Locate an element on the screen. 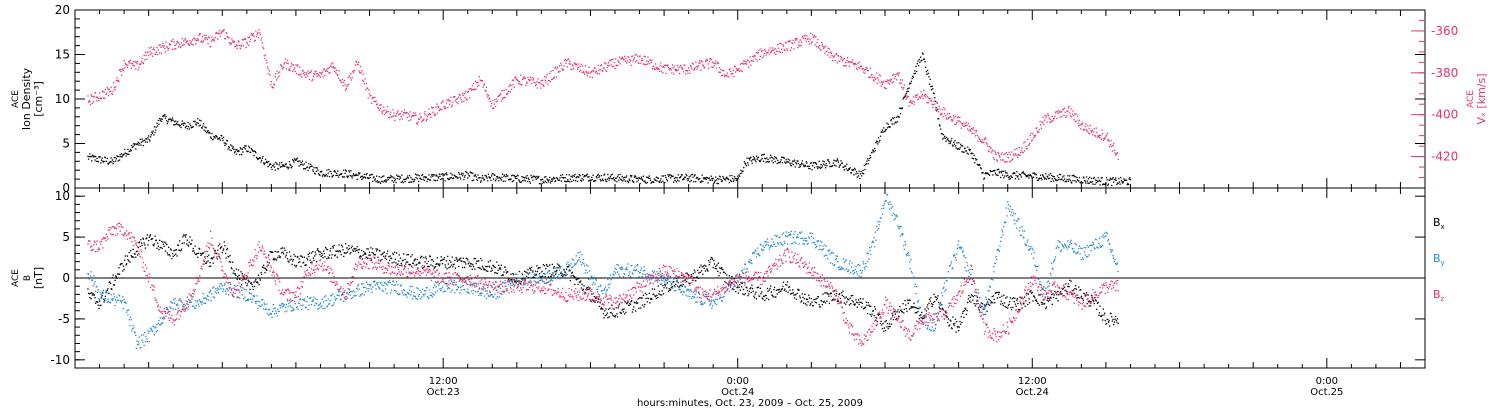 The width and height of the screenshot is (1500, 410). right-y-tick-label: -360 is located at coordinates (1444, 31).